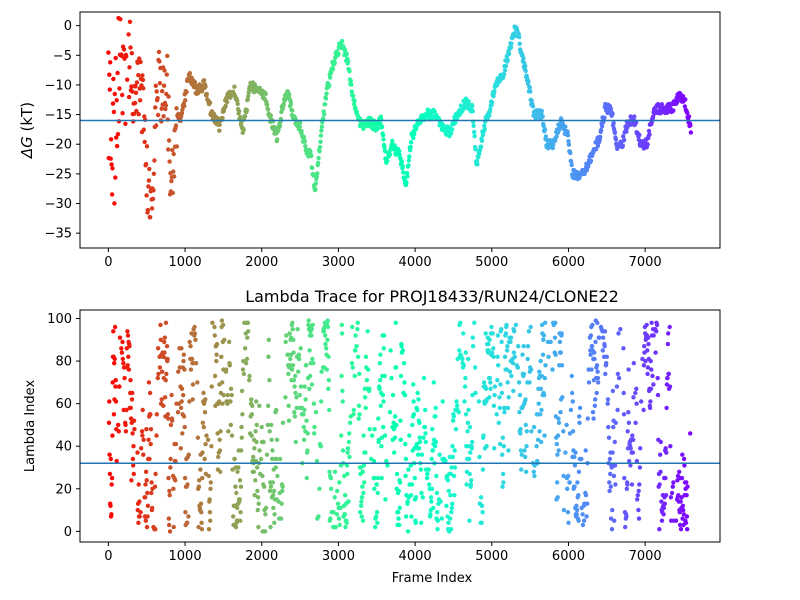  Describe the element at coordinates (338, 262) in the screenshot. I see `dg-x-tick-label: 3000` at that location.